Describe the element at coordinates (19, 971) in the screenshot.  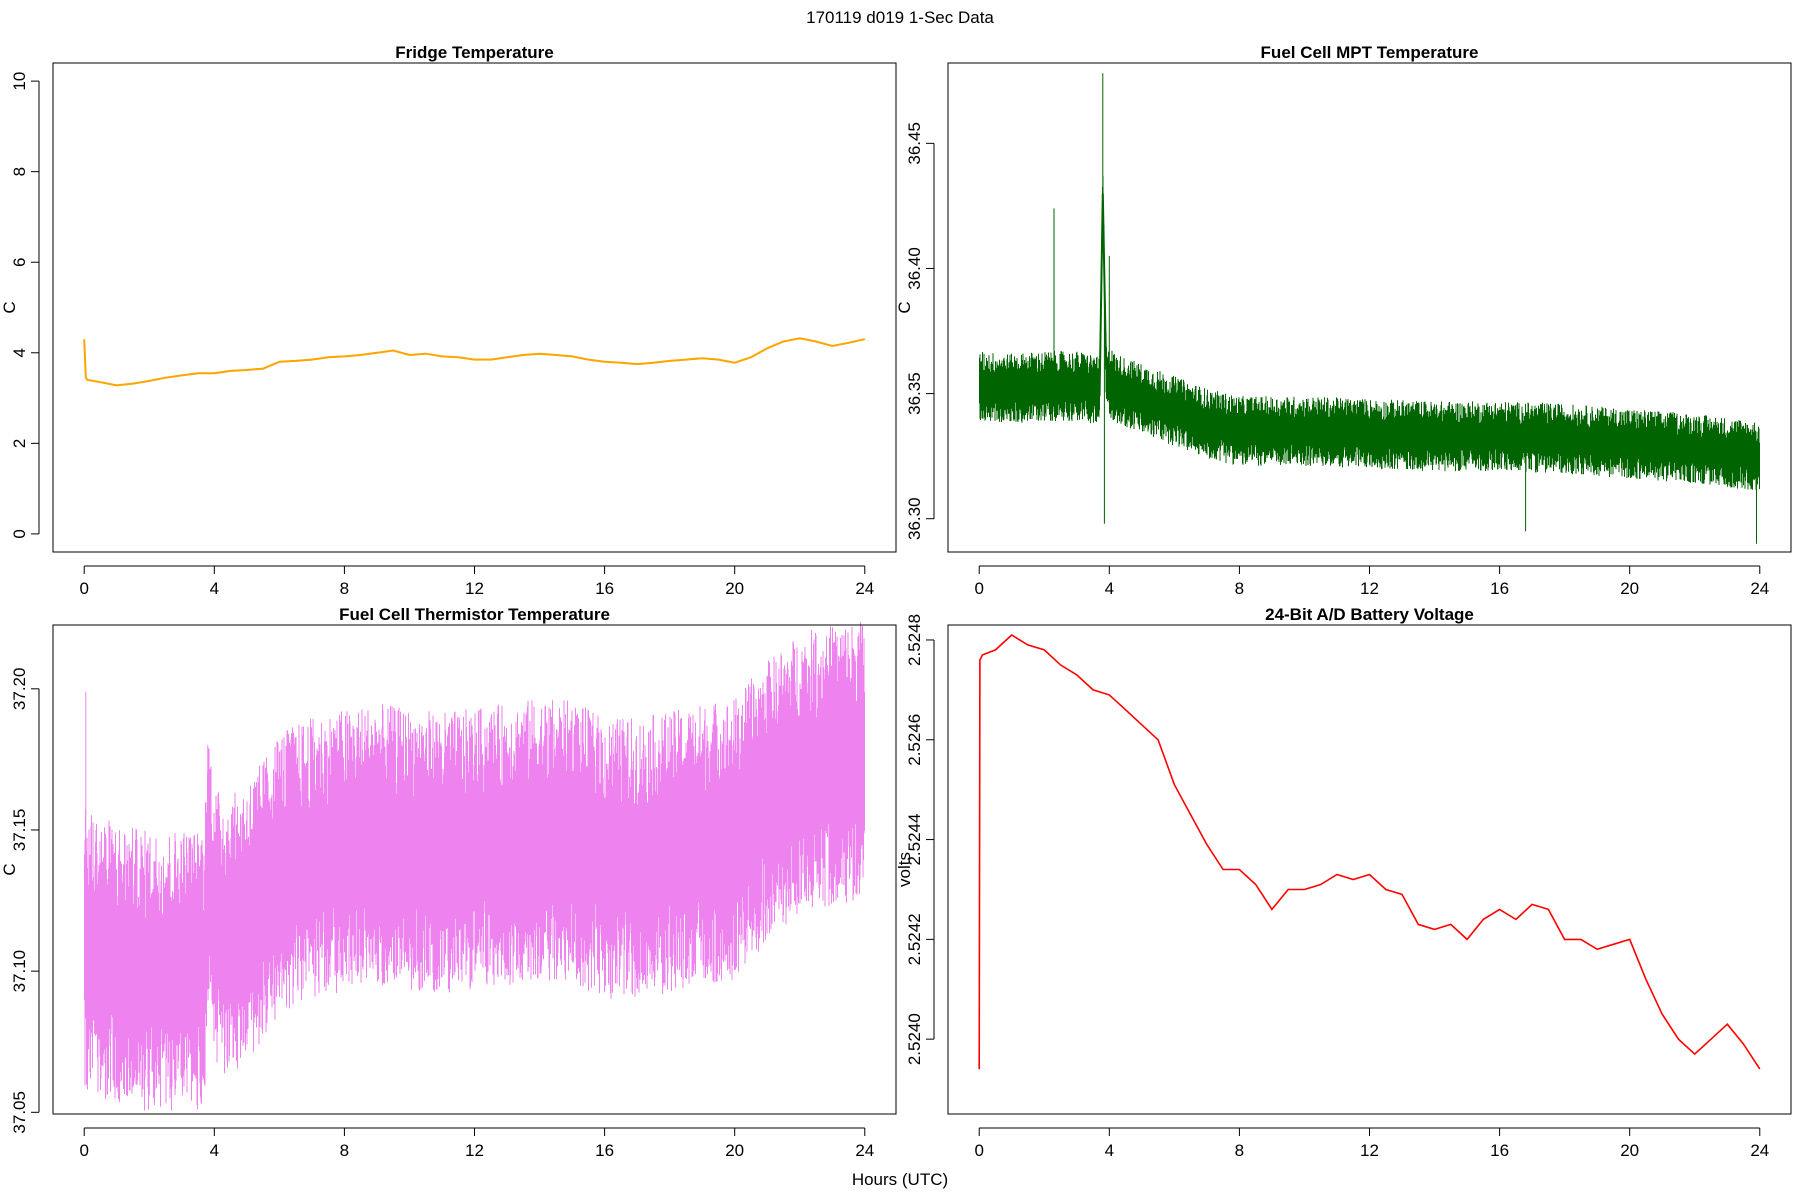
I see `y-tick-label: 37.10` at that location.